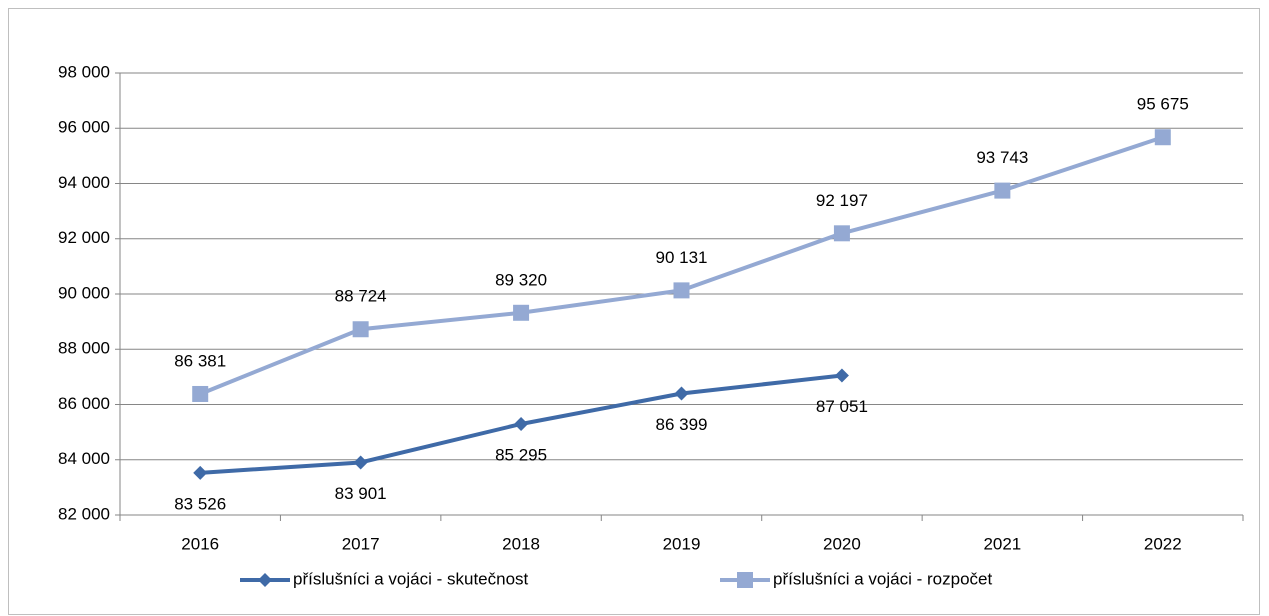  What do you see at coordinates (1002, 543) in the screenshot?
I see `x-tick-label: 2021` at bounding box center [1002, 543].